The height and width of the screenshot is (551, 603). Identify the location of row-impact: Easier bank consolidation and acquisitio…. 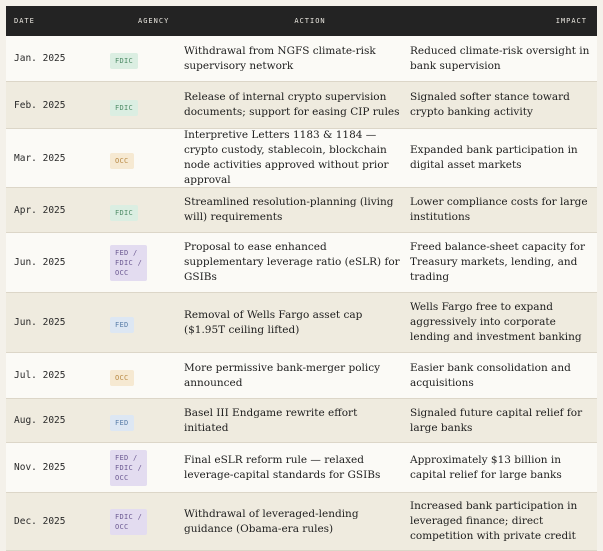
(490, 375).